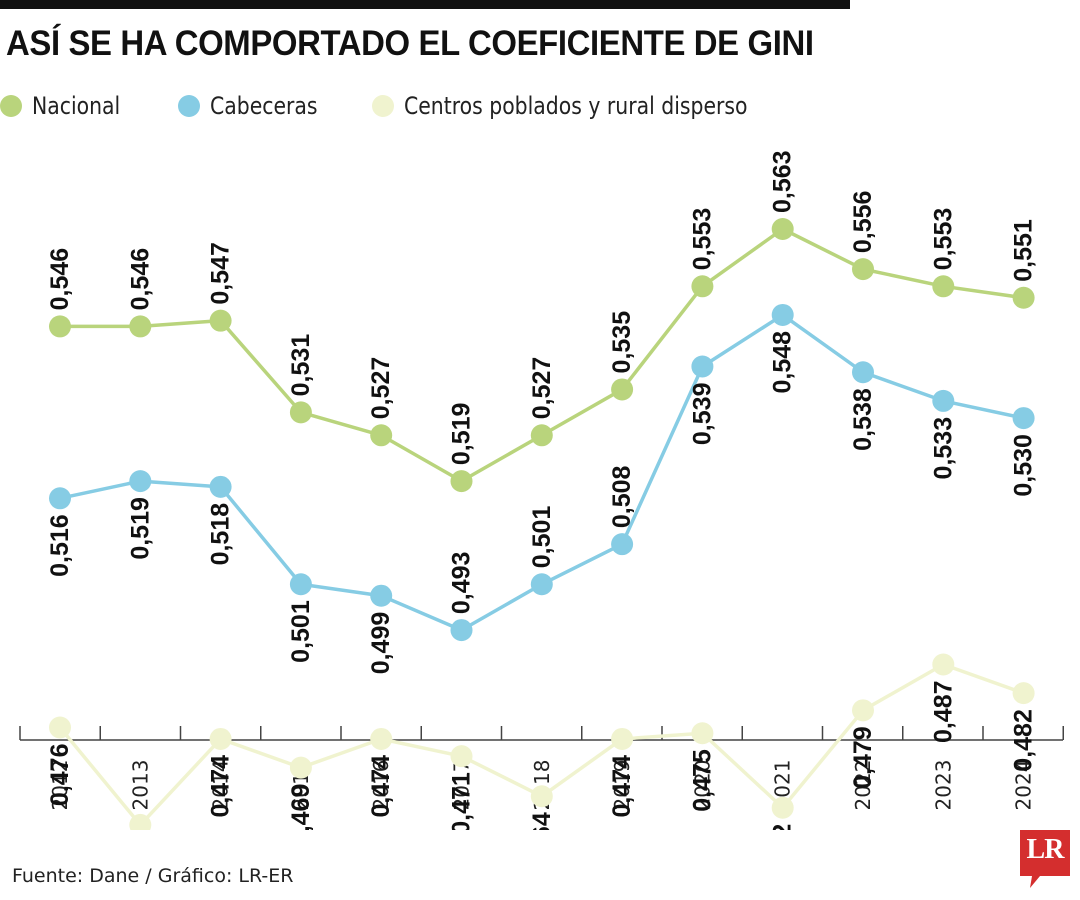 This screenshot has height=900, width=1080. What do you see at coordinates (1024, 740) in the screenshot?
I see `data-label-rural: 0,482` at bounding box center [1024, 740].